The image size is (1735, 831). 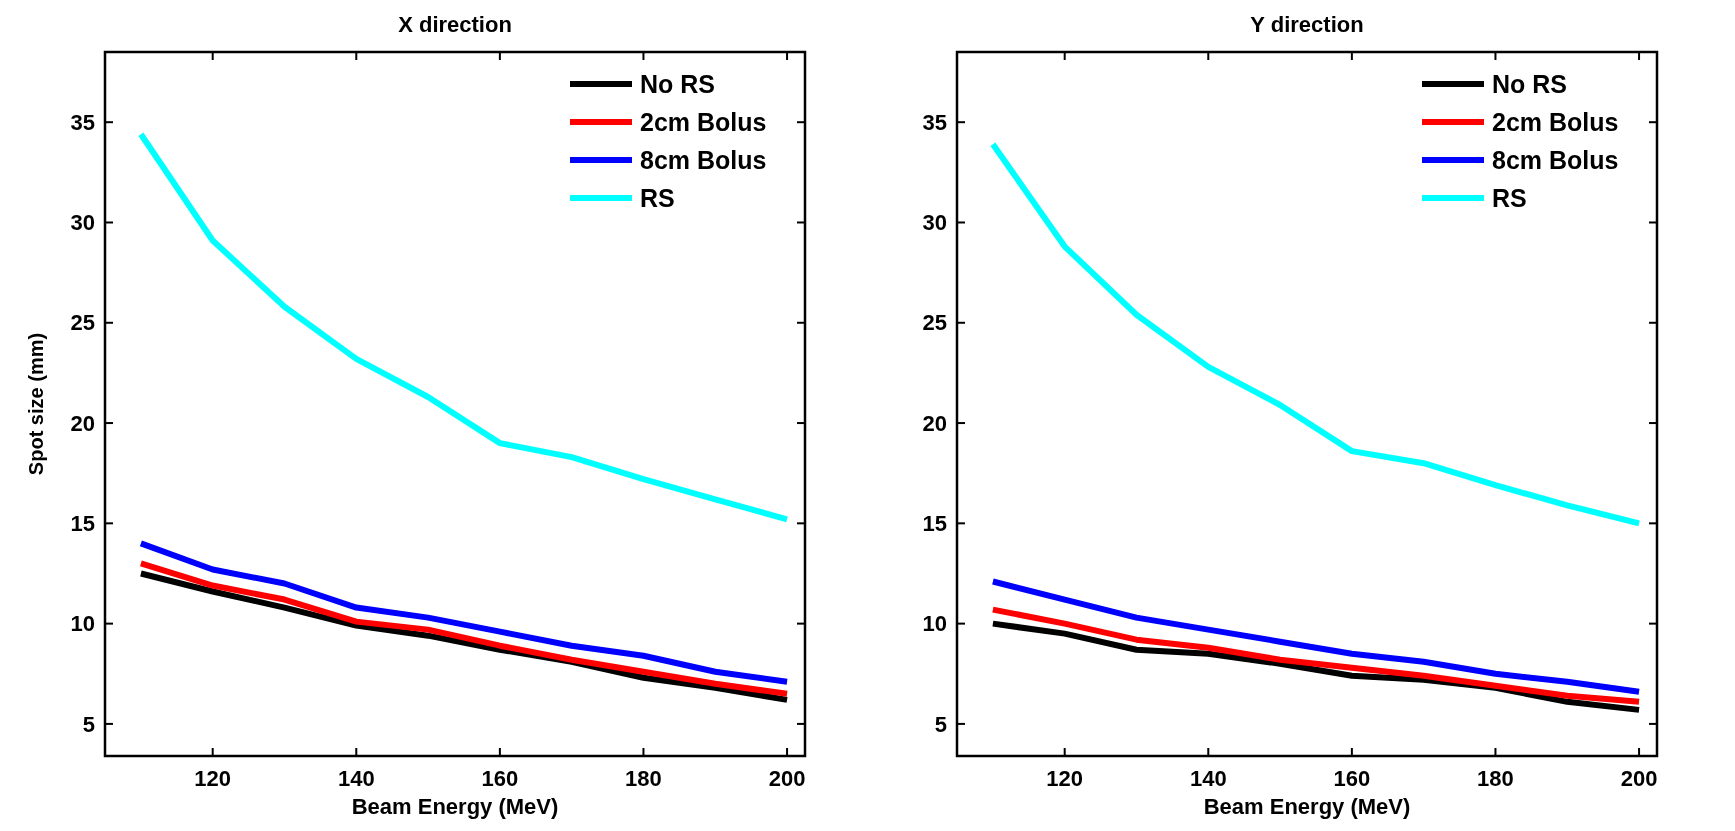 I want to click on chart-title: X direction, so click(x=455, y=24).